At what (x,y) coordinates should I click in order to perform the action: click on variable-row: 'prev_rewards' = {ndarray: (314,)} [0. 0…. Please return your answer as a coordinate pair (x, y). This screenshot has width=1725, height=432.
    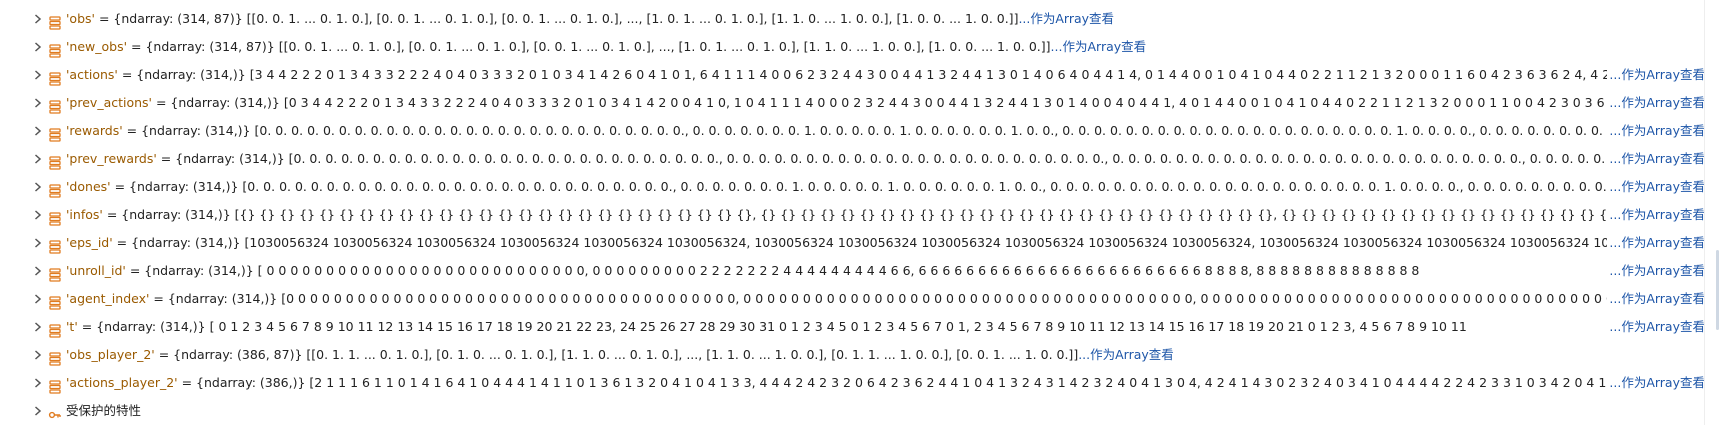
    Looking at the image, I should click on (852, 159).